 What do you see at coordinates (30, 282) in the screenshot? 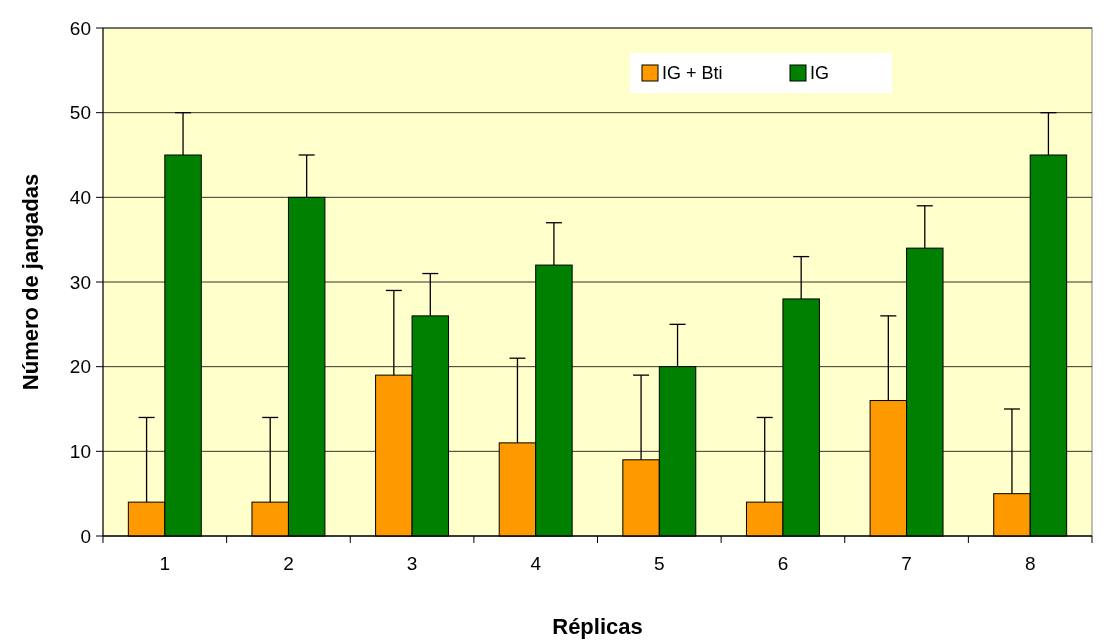
I see `y-axis-title: Número de jangadas` at bounding box center [30, 282].